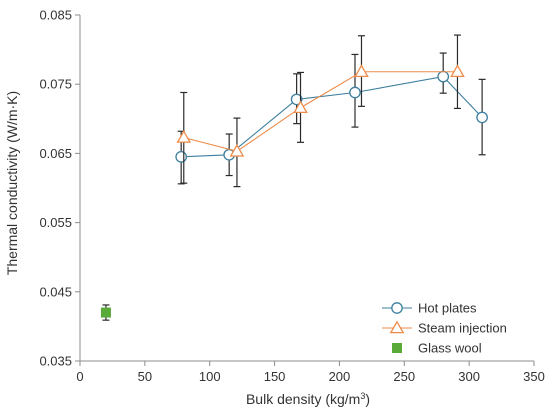 Image resolution: width=550 pixels, height=414 pixels. I want to click on x-axis-title-main: Bulk density (kg/m, so click(303, 399).